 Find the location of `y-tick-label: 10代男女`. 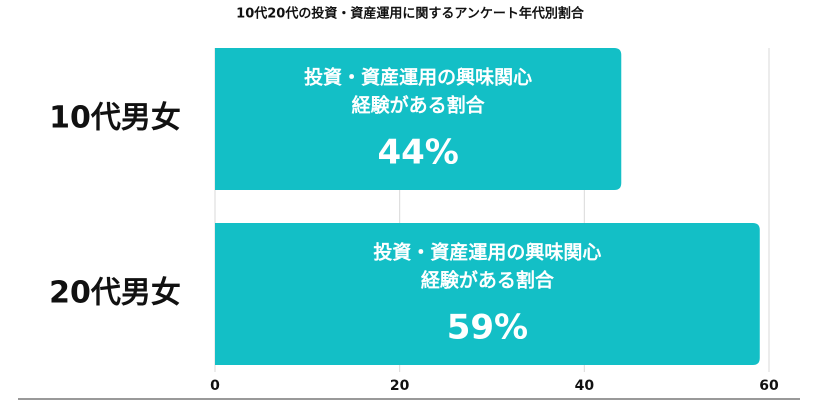

y-tick-label: 10代男女 is located at coordinates (115, 118).